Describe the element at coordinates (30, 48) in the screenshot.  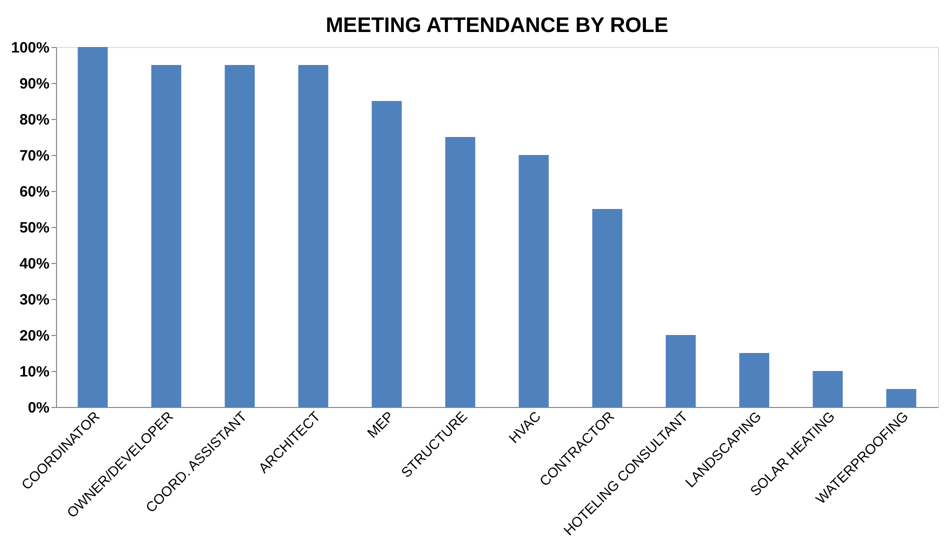
I see `y-tick-label: 100%` at that location.